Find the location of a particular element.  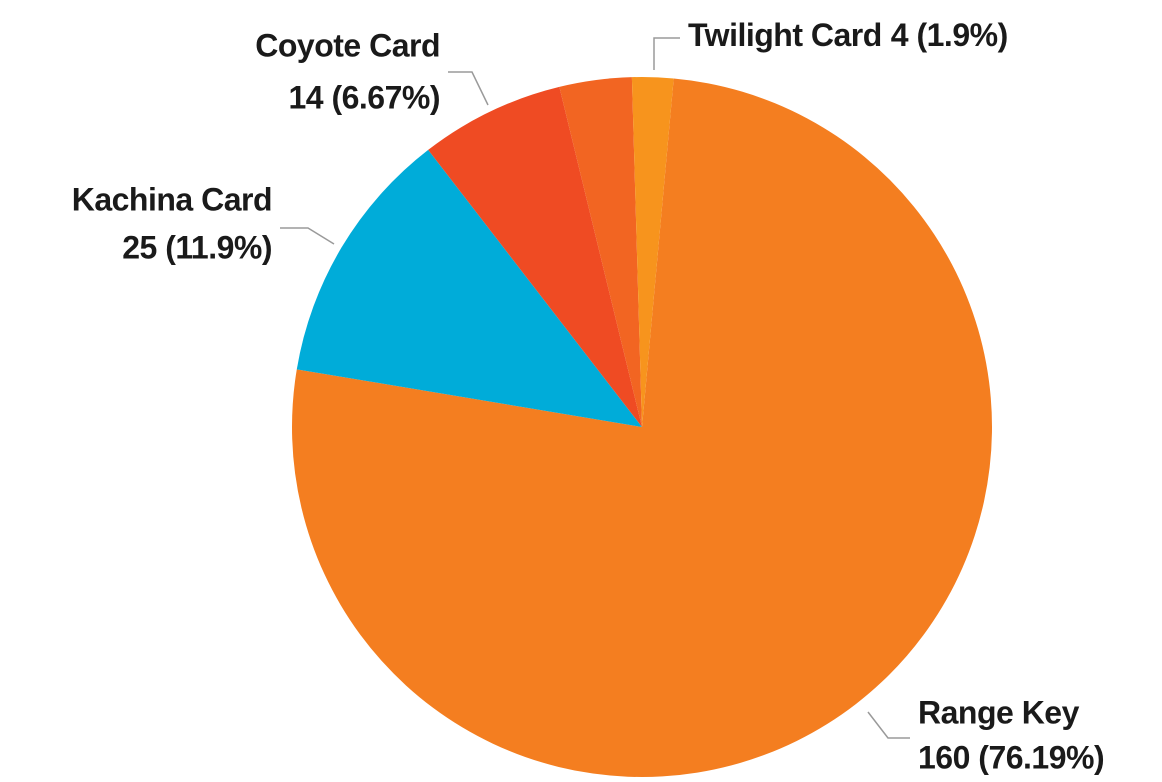

slice-value-label: 160 (76.19%) is located at coordinates (1011, 757).